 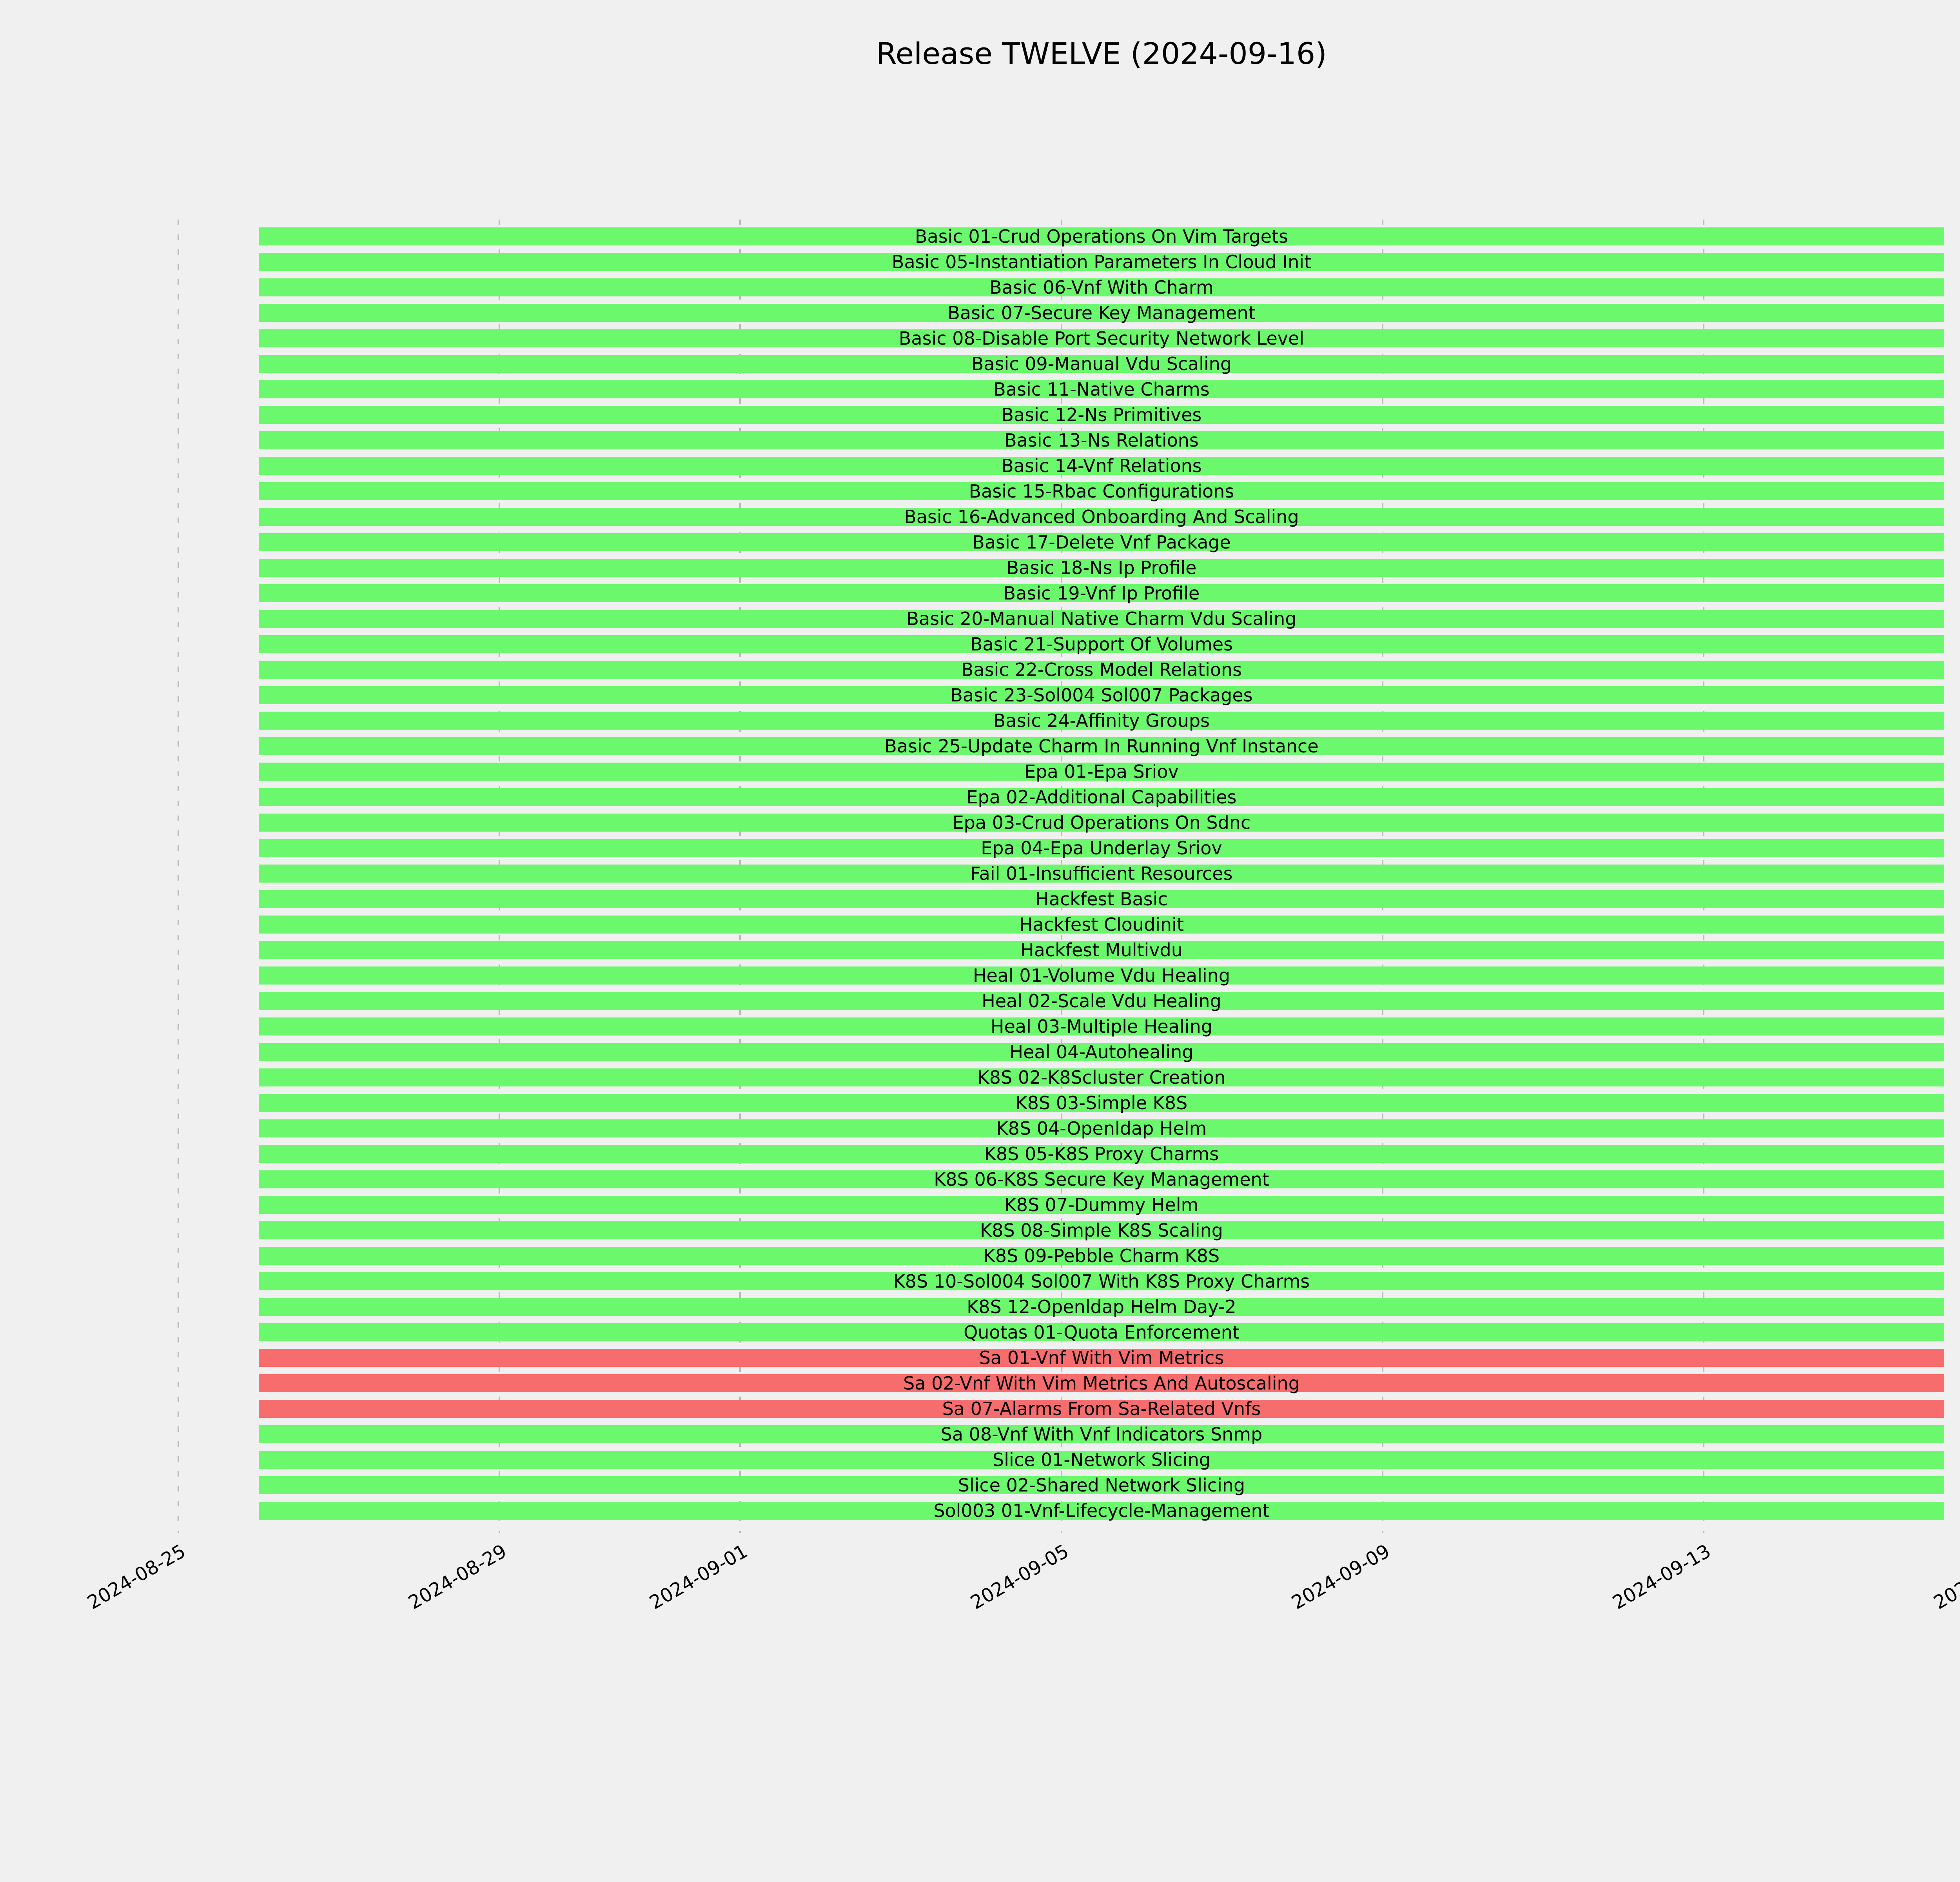 I want to click on gantt-row: Sol003 01-Vnf-Lifecycle-Management, so click(x=1069, y=1510).